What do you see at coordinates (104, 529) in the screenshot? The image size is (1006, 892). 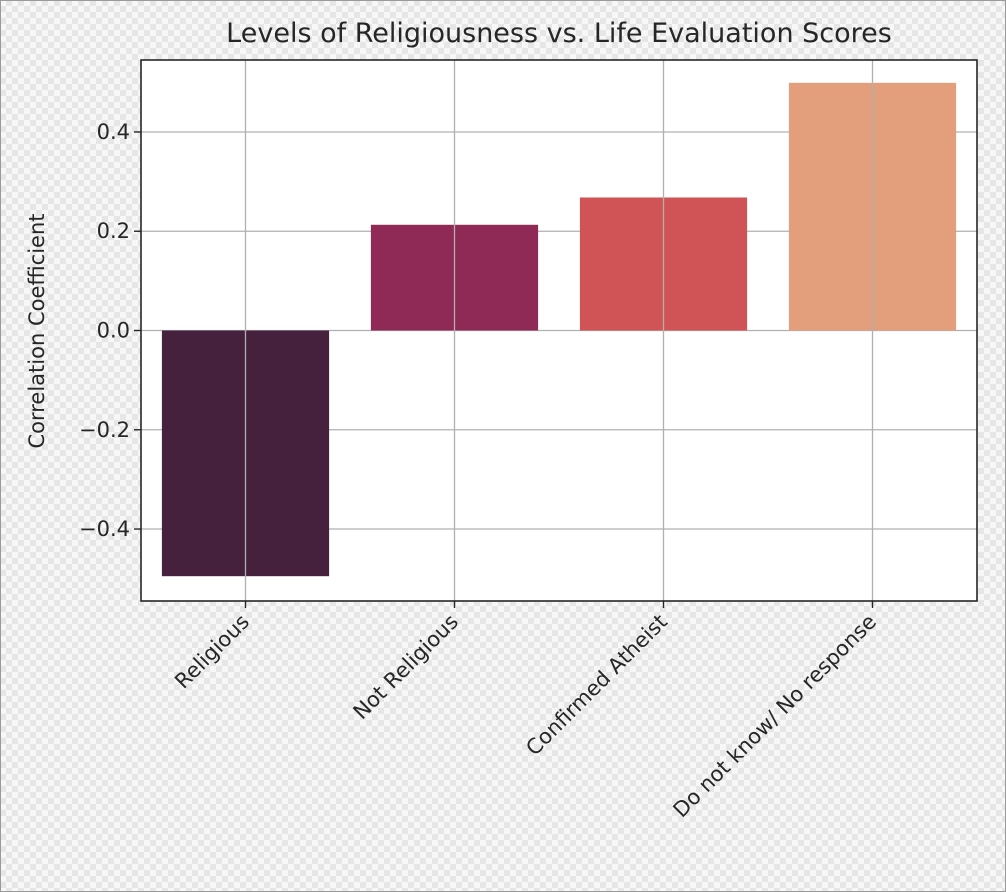 I see `y-tick-label: −0.4` at bounding box center [104, 529].